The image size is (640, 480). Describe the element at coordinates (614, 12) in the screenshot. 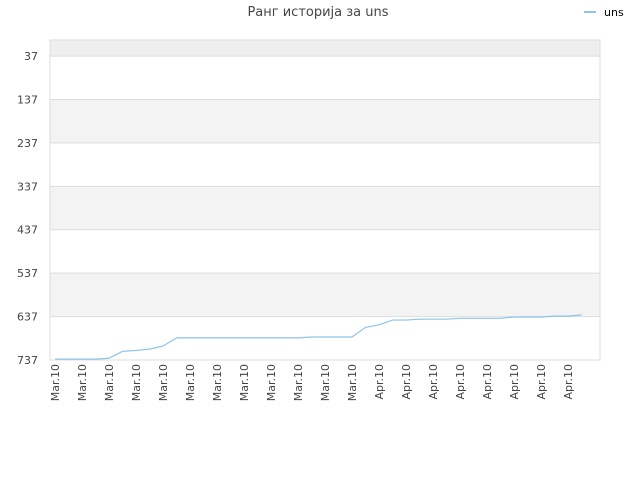

I see `legend-label: uns` at that location.